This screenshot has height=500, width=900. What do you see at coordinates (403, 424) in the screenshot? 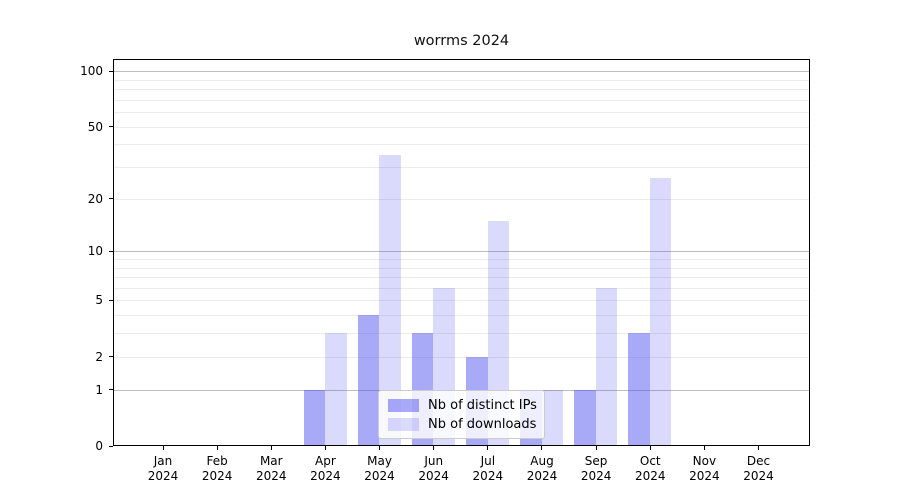
I see `legend-swatch-downloads` at bounding box center [403, 424].